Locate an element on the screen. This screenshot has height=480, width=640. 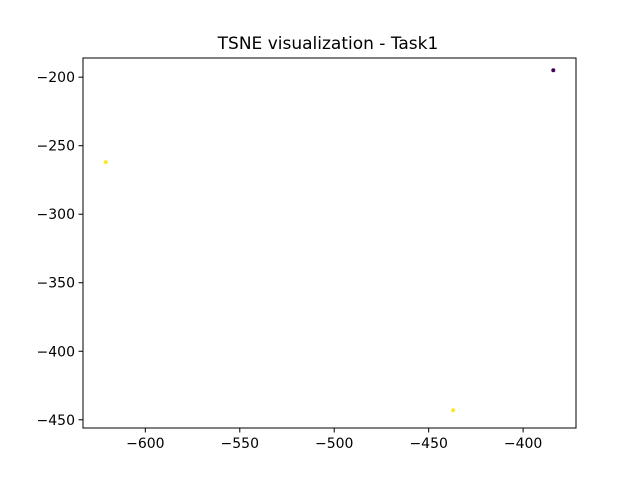
y-tick-label-5: −450 is located at coordinates (56, 421).